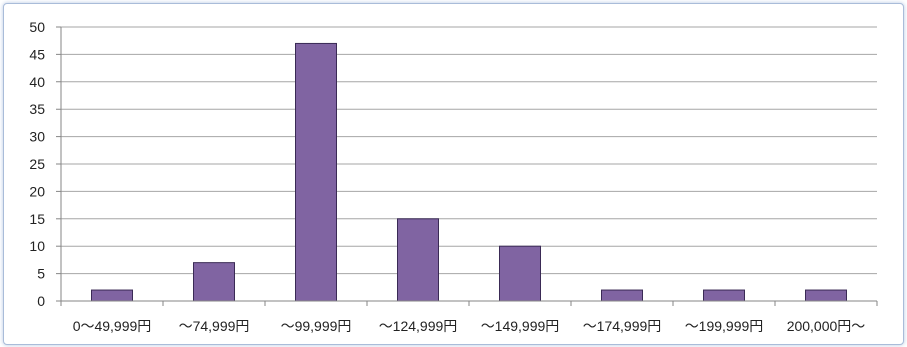 This screenshot has height=347, width=907. Describe the element at coordinates (37, 246) in the screenshot. I see `y-tick-label-10: 10` at that location.